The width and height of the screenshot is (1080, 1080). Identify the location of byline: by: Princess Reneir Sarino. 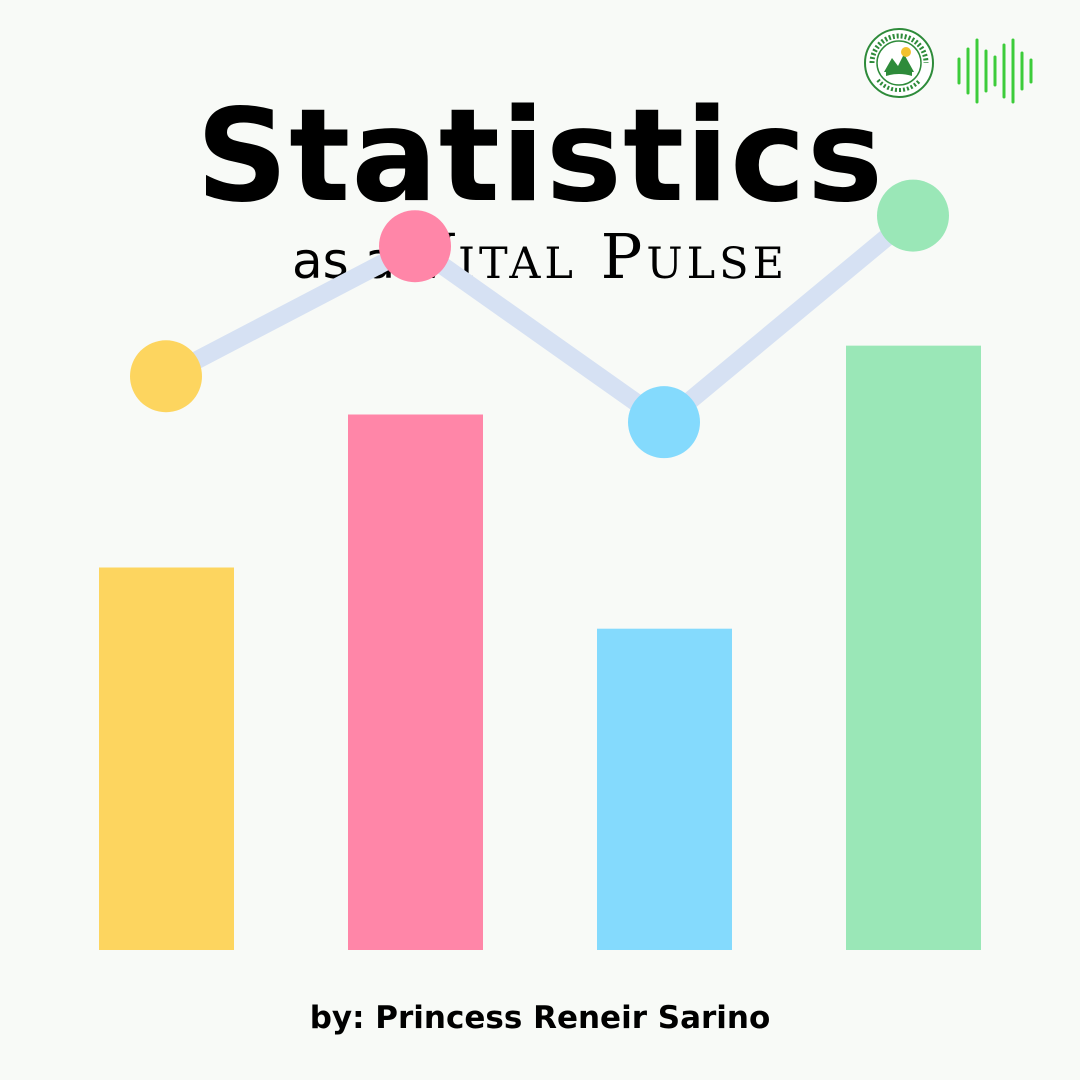
(540, 1018).